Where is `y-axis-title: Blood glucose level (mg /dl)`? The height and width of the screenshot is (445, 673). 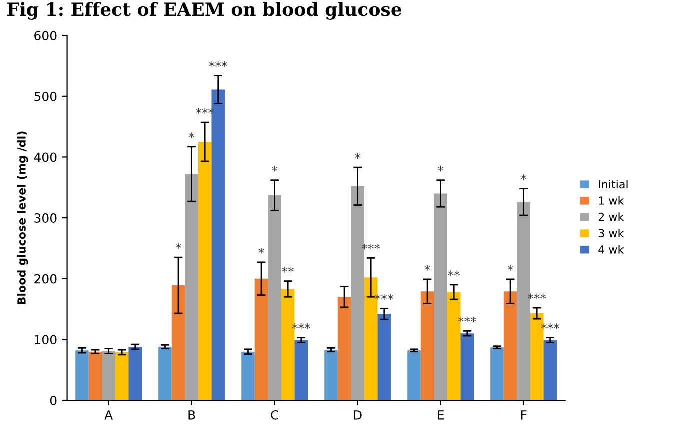 y-axis-title: Blood glucose level (mg /dl) is located at coordinates (22, 218).